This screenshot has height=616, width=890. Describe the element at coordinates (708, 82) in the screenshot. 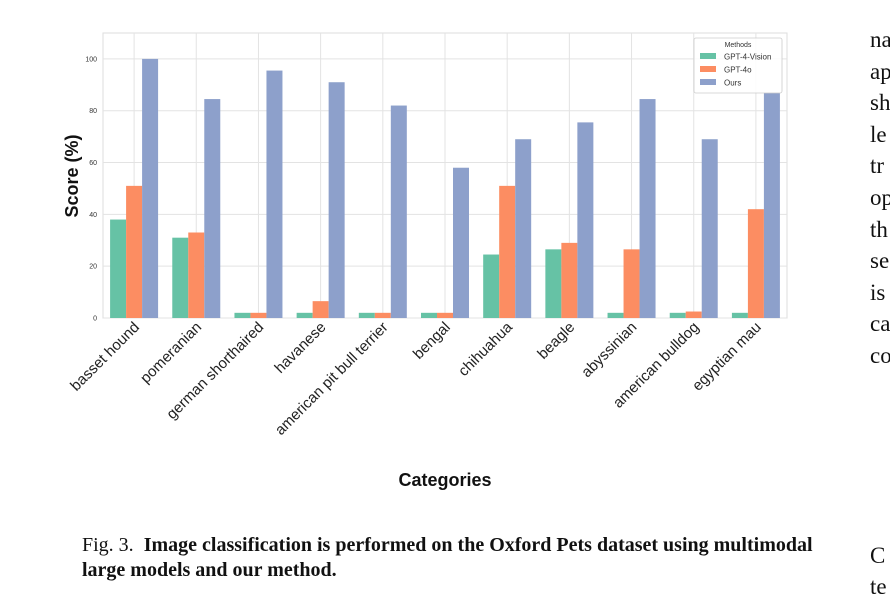

I see `legend-swatch-ours` at that location.